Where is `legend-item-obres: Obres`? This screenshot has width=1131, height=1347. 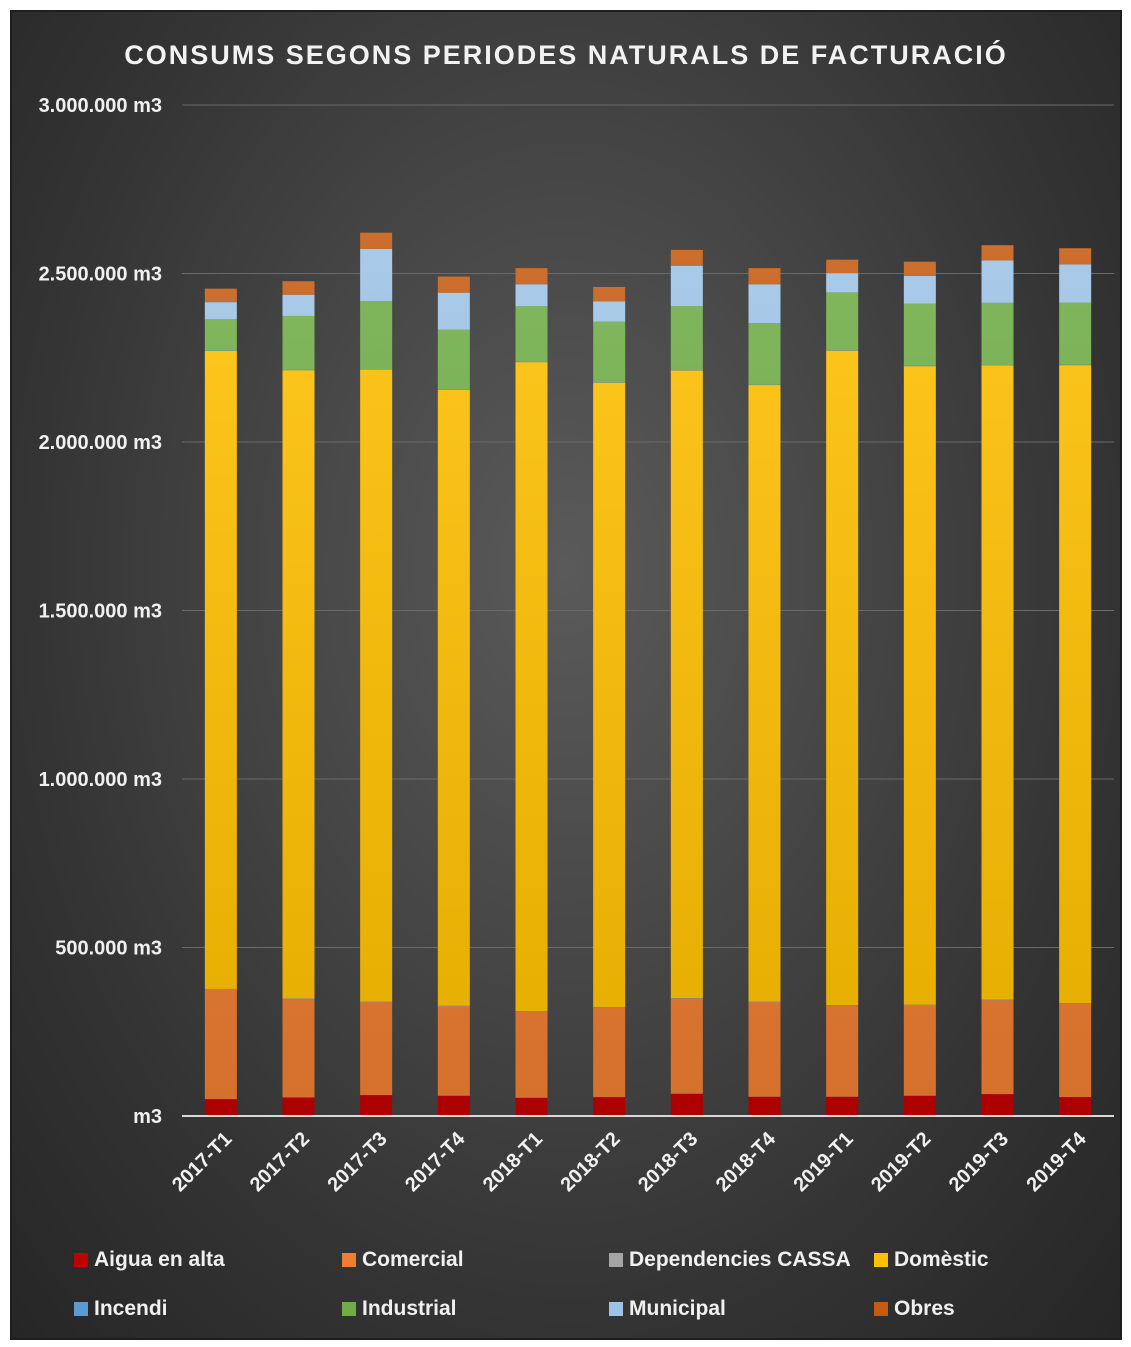
legend-item-obres: Obres is located at coordinates (914, 1309).